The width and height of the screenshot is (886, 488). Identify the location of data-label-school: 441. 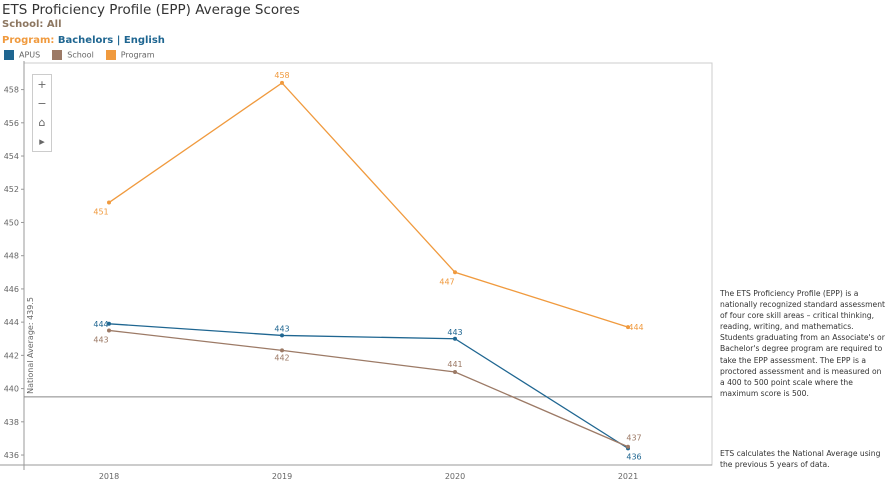
(454, 364).